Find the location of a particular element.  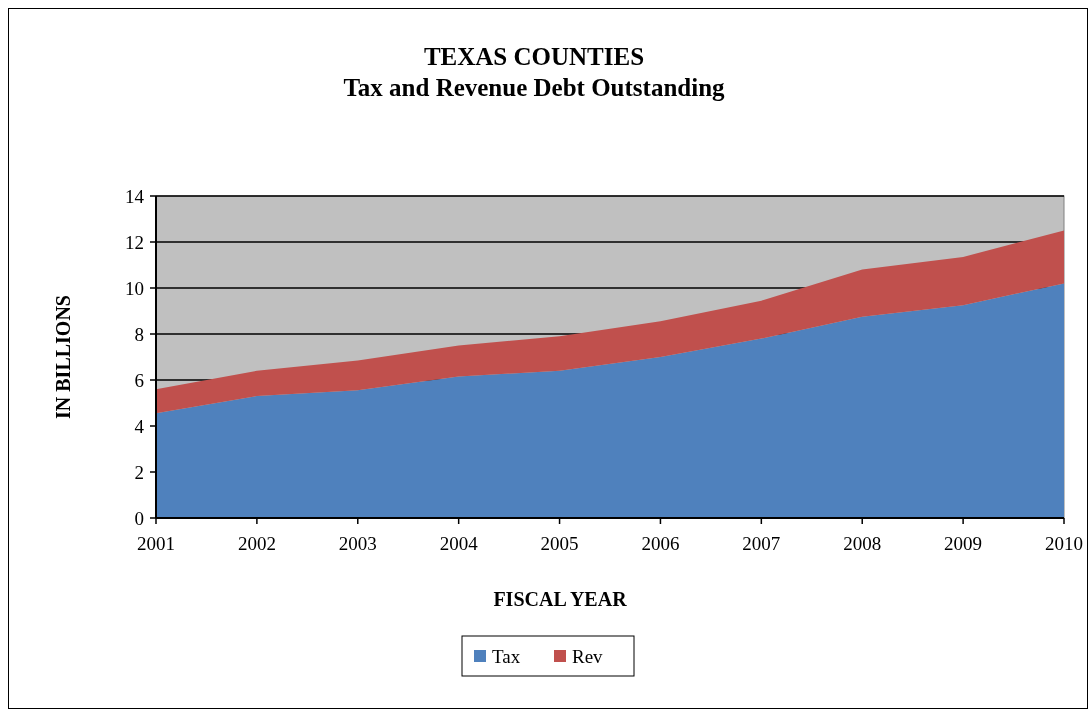

y-tick-label: 12 is located at coordinates (134, 242).